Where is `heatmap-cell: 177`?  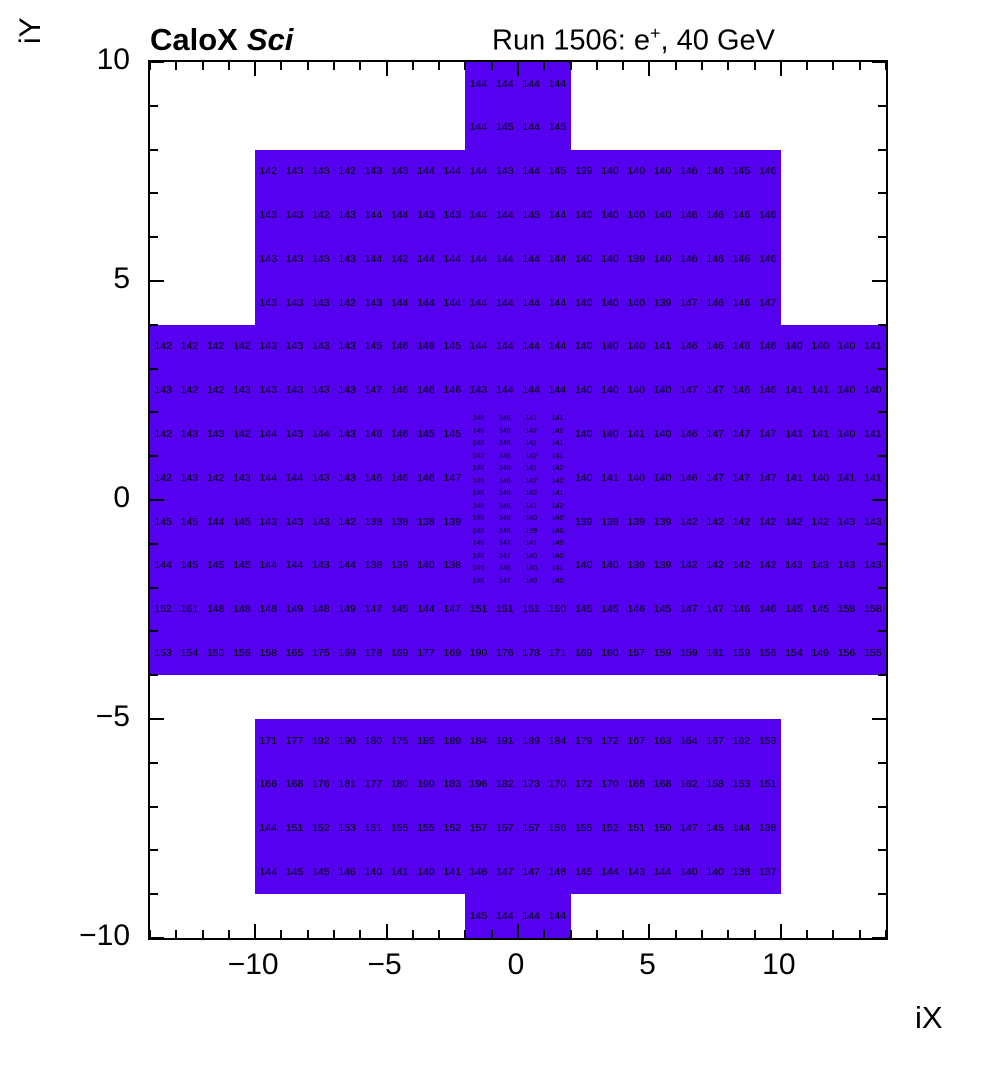
heatmap-cell: 177 is located at coordinates (426, 653).